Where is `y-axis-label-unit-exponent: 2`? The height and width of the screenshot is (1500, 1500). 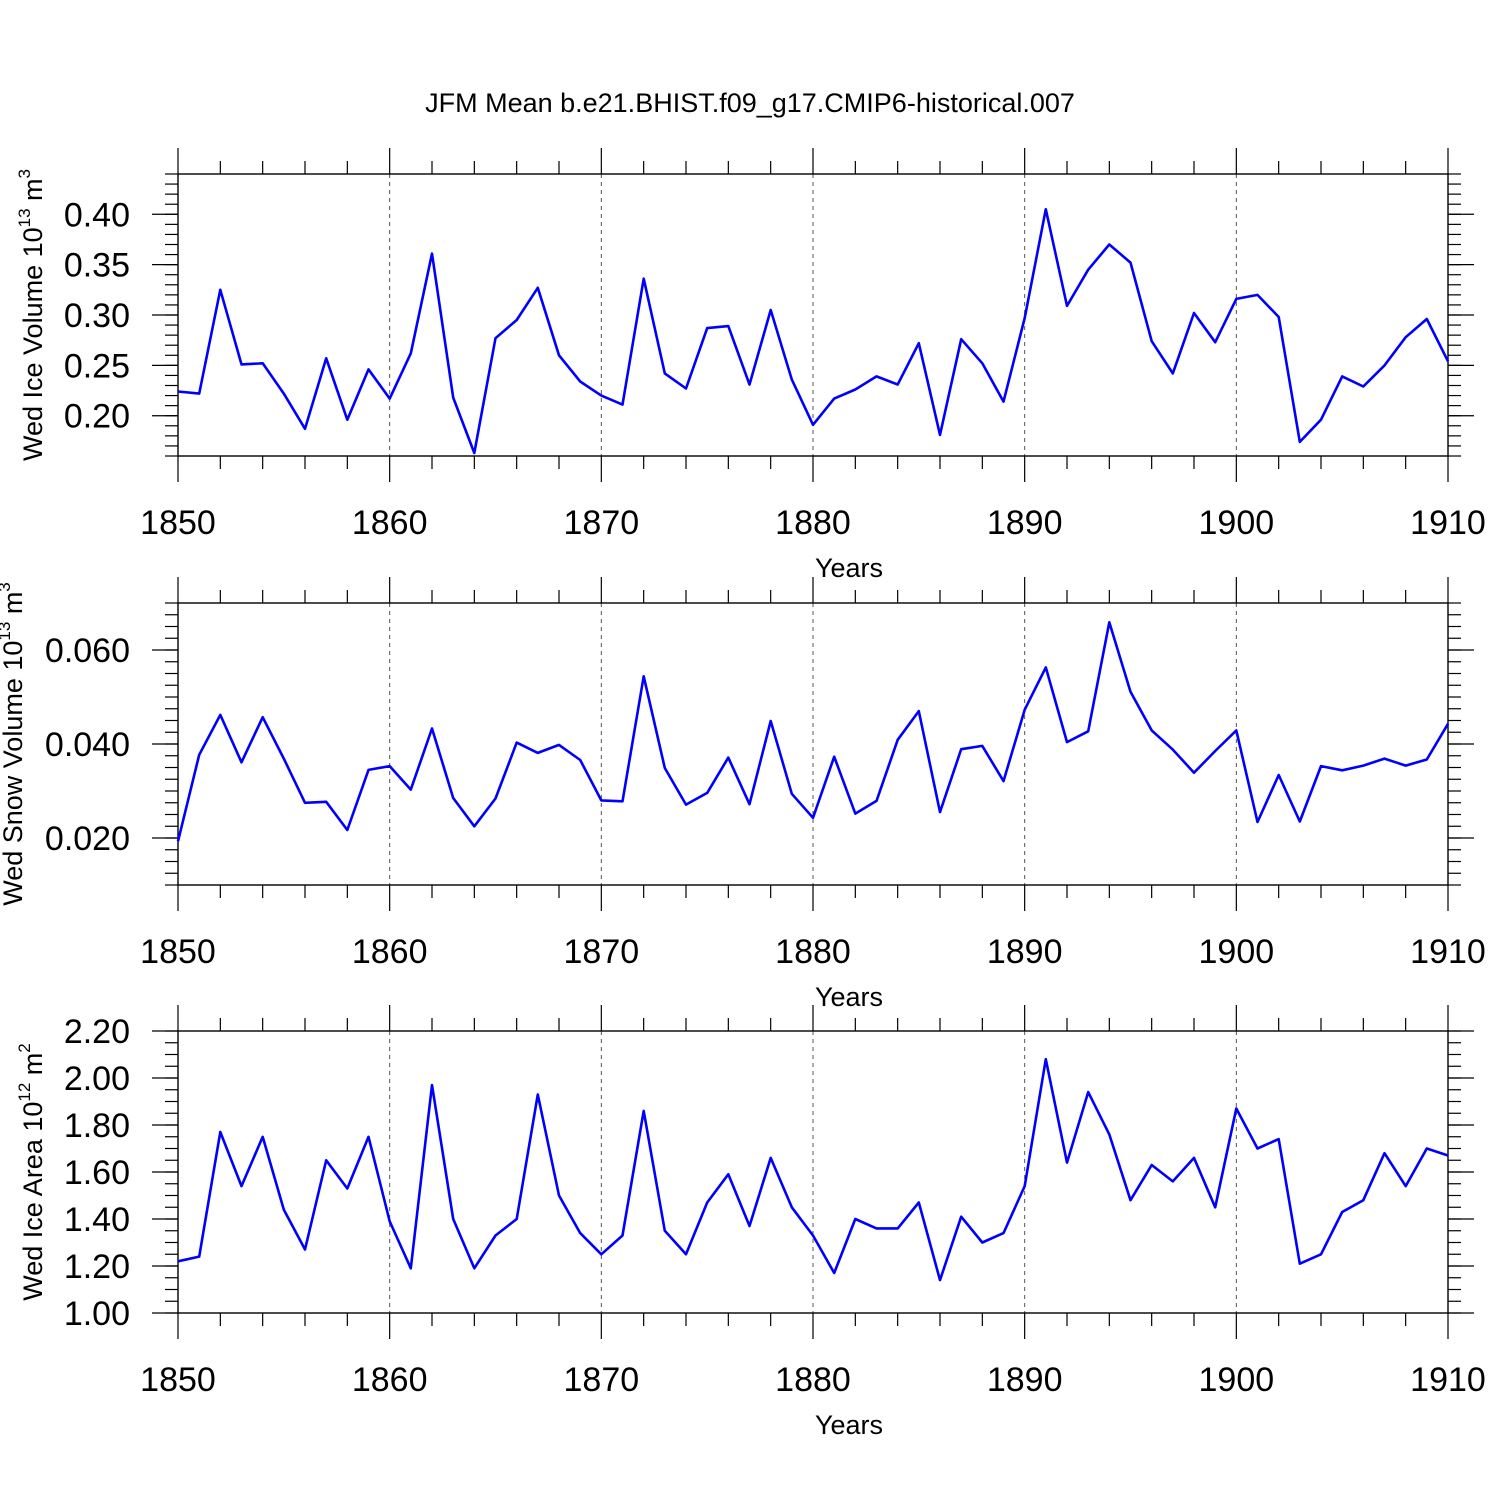 y-axis-label-unit-exponent: 2 is located at coordinates (24, 1047).